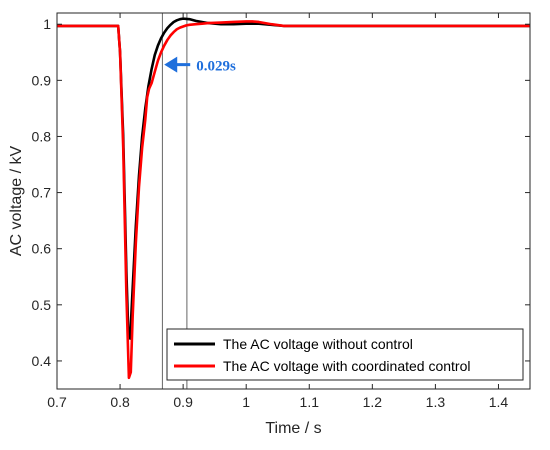  I want to click on x-tick-label: 1, so click(246, 402).